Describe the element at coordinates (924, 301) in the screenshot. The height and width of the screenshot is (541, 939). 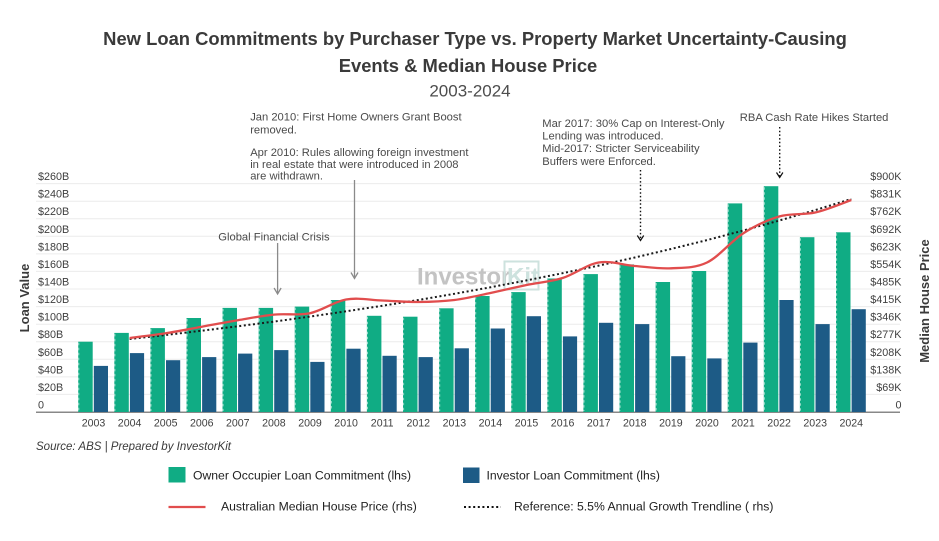
I see `svg-text: Median House Price` at that location.